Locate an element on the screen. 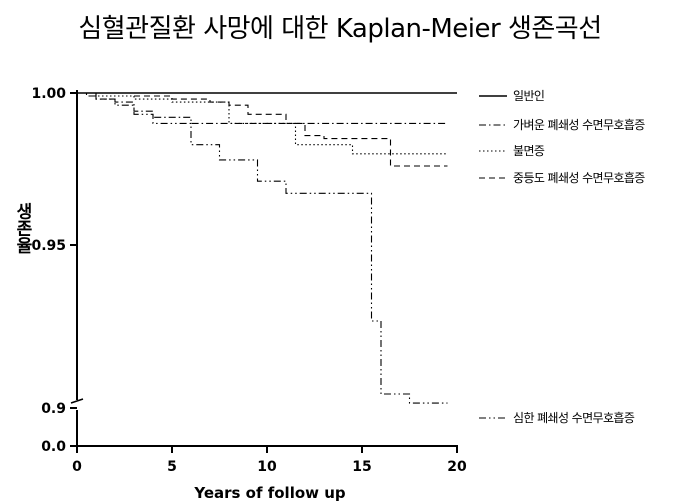  y-tick-label: 0.9 is located at coordinates (53, 409).